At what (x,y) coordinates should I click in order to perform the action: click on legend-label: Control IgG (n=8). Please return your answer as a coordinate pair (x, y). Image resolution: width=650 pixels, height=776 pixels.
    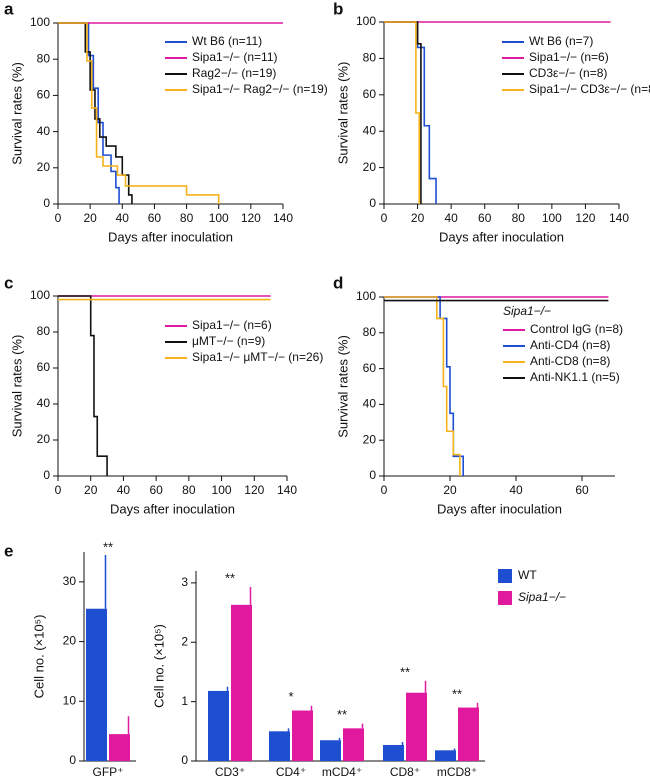
    Looking at the image, I should click on (576, 329).